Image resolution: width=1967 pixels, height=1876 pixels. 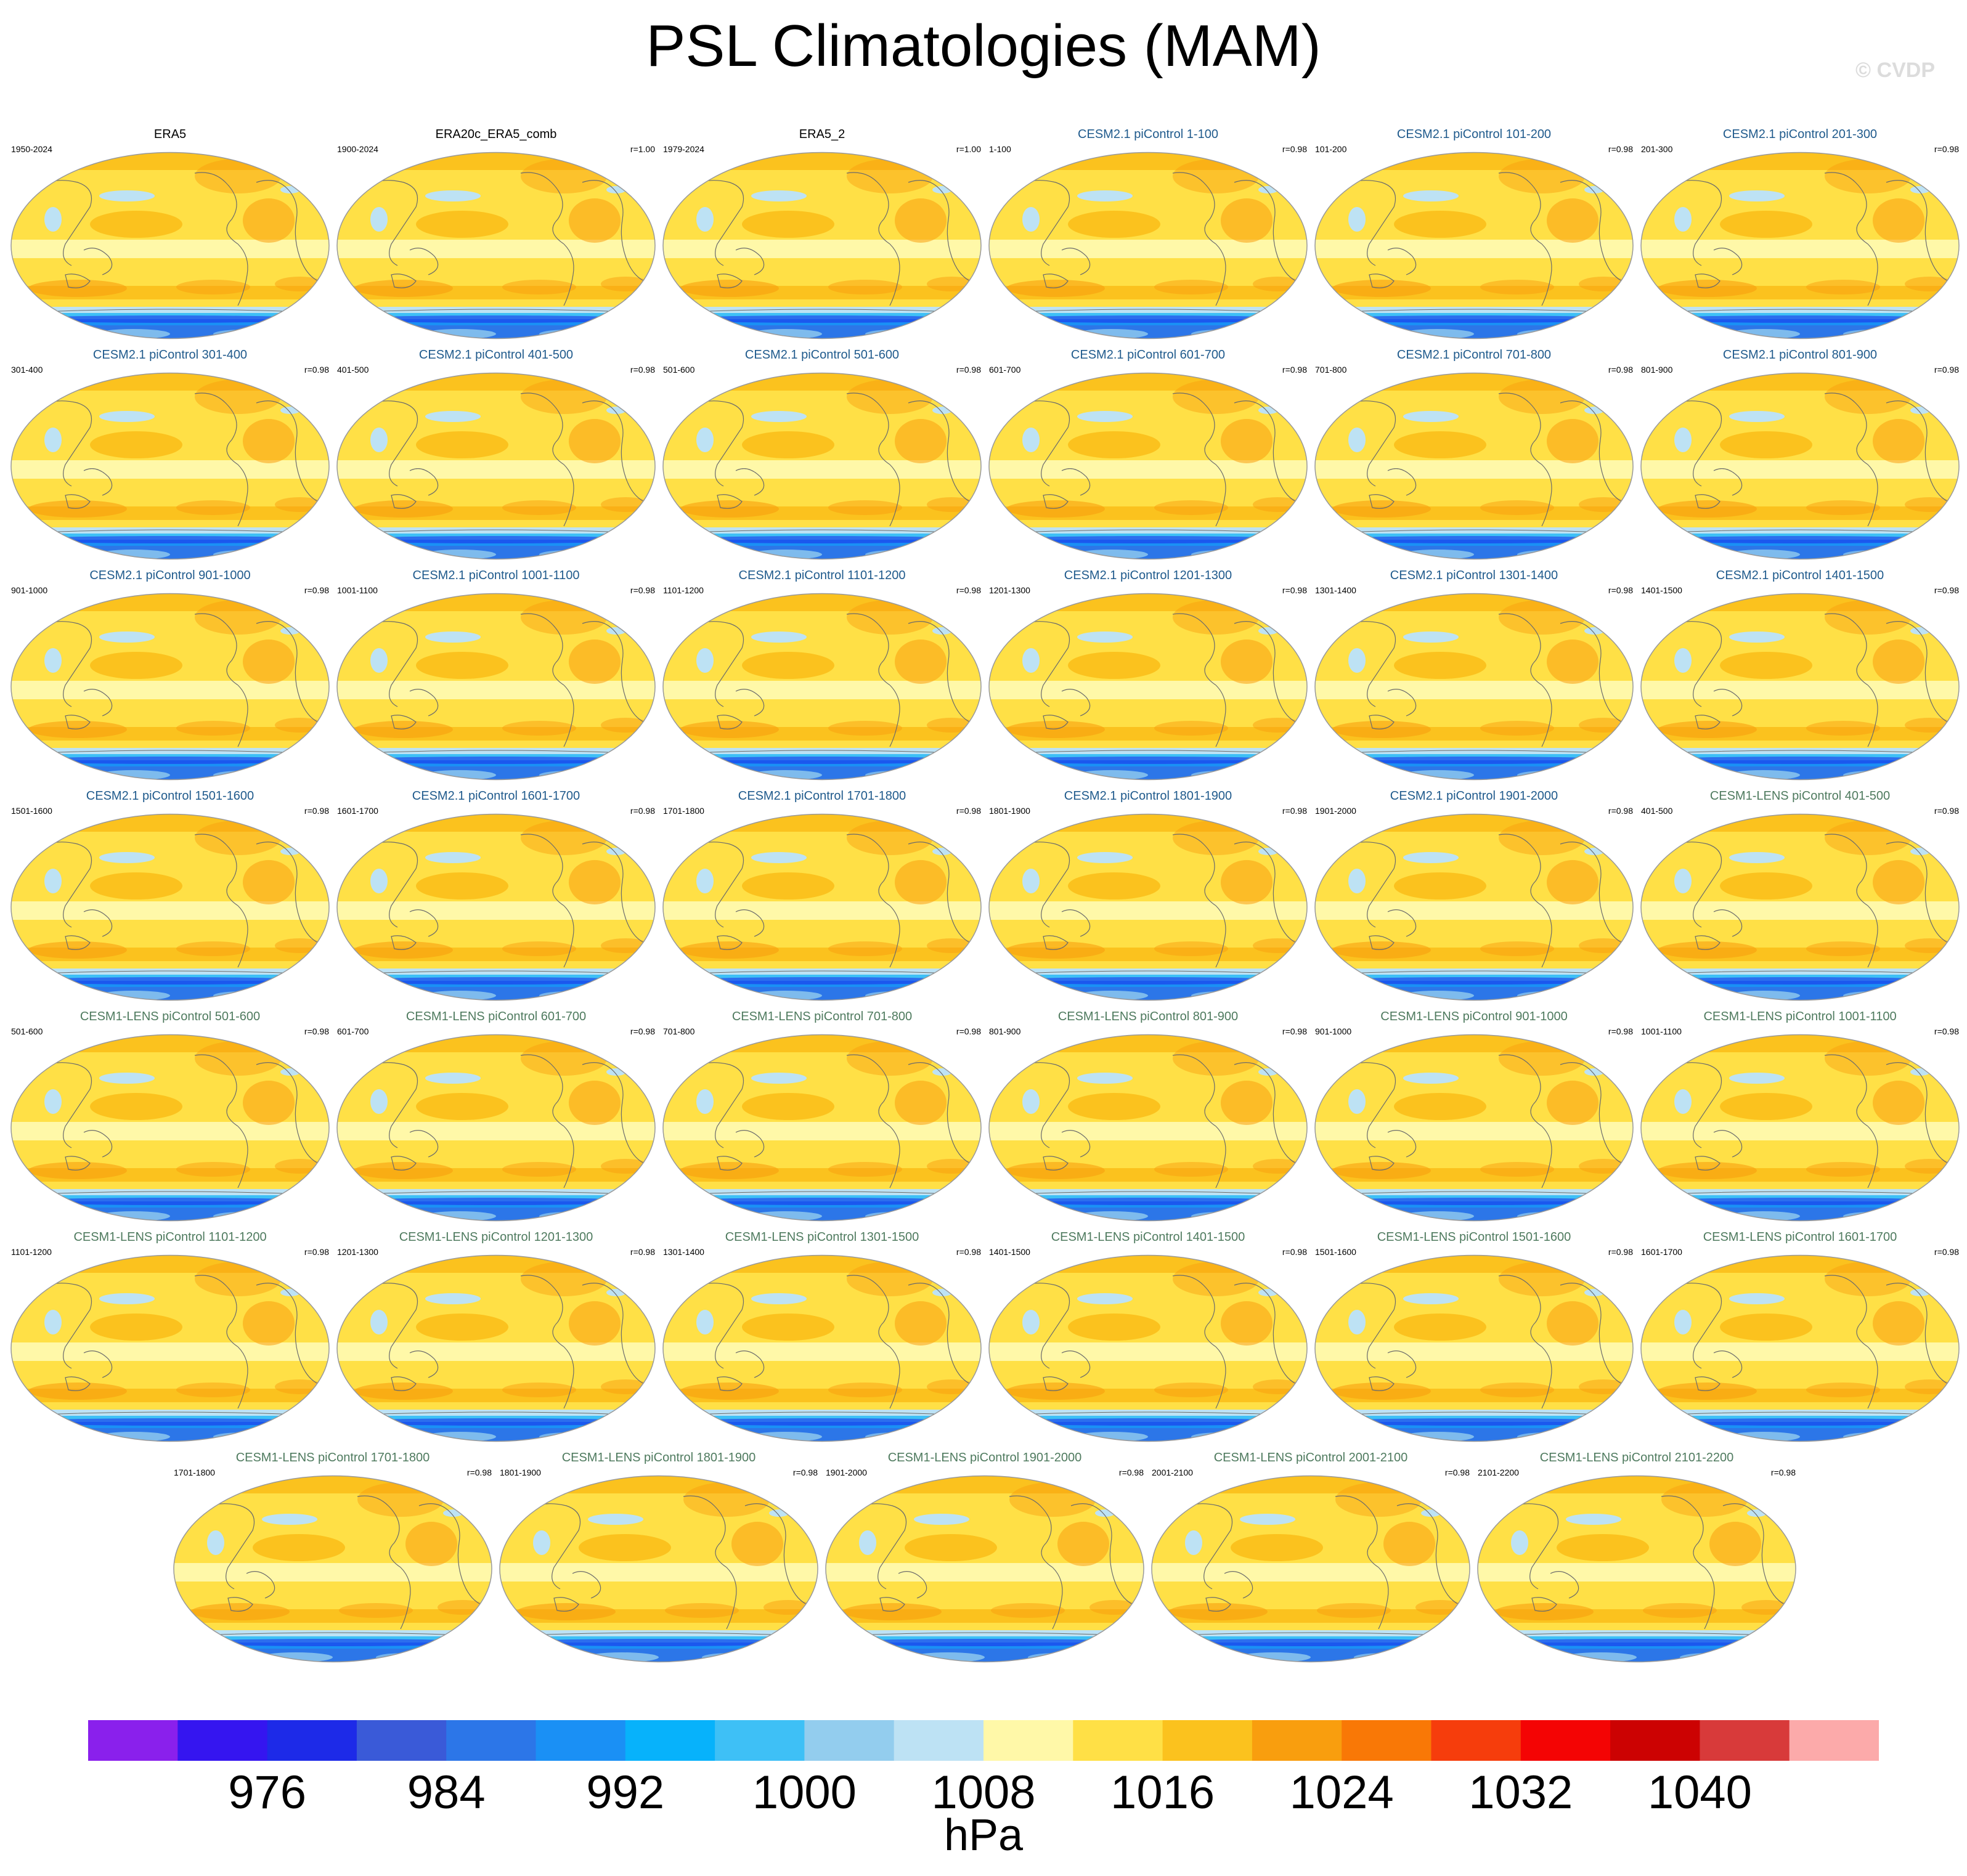 I want to click on panel-period: 1301-1400, so click(x=683, y=1252).